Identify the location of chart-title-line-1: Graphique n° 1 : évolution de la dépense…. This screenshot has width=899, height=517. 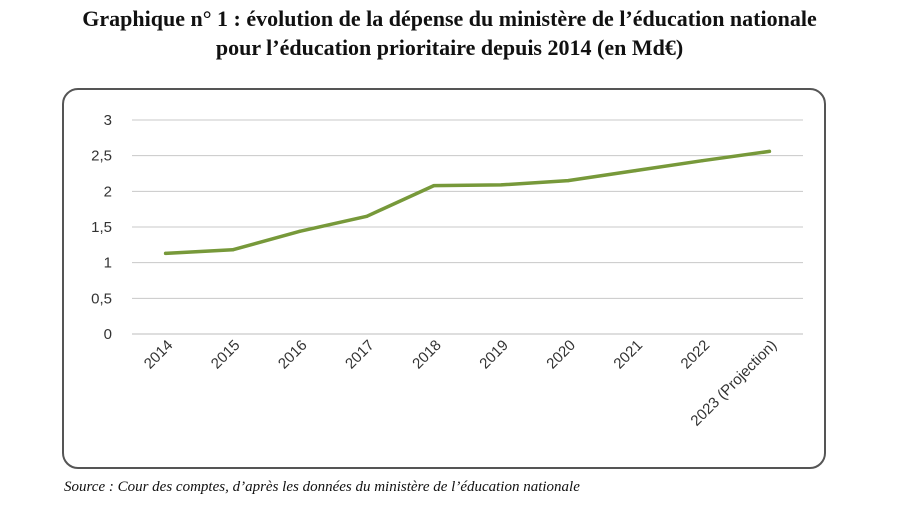
(449, 18).